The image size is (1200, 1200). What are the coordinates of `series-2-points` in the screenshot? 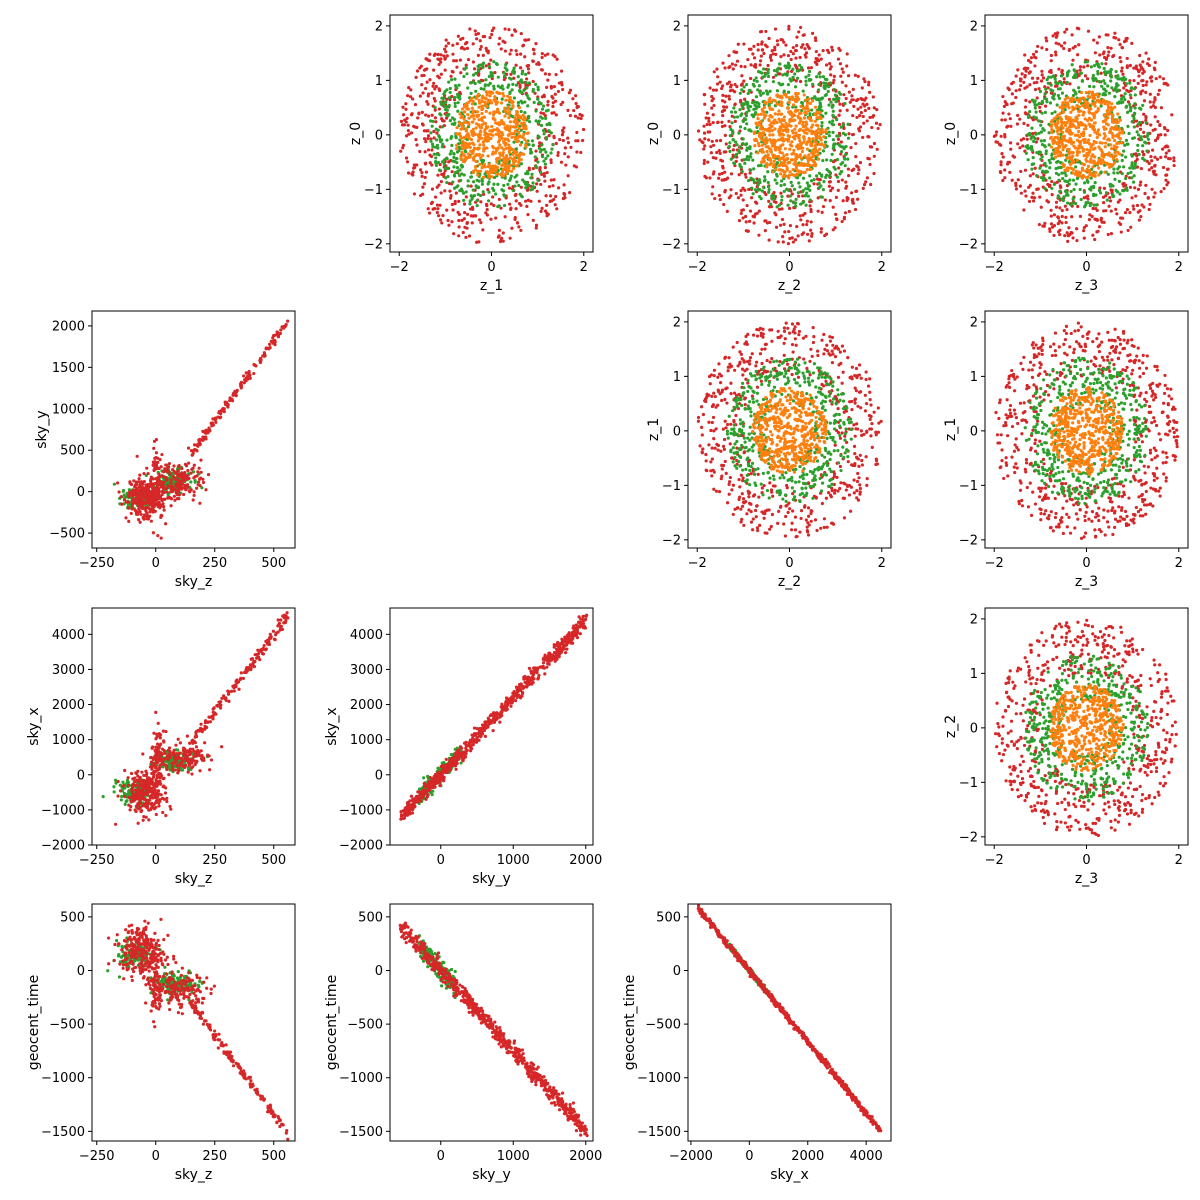 It's located at (1087, 135).